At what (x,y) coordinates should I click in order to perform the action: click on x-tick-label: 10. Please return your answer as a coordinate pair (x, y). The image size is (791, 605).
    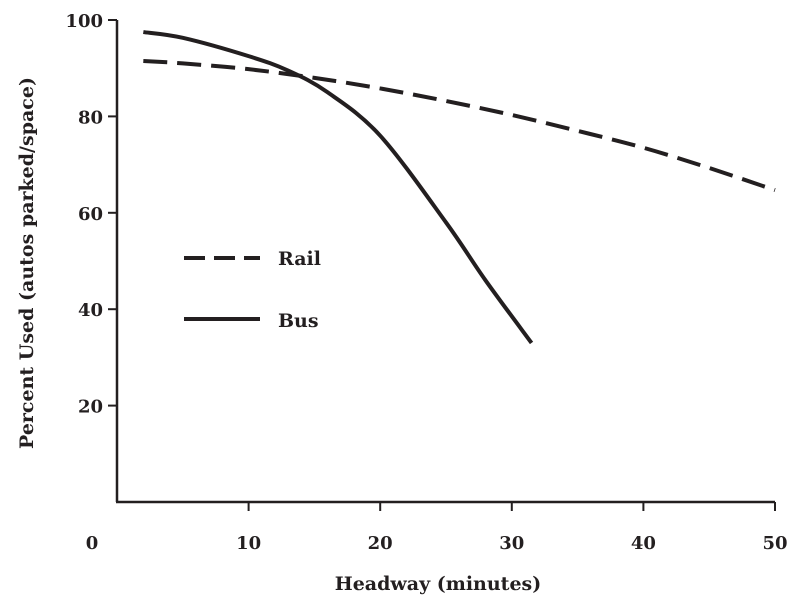
    Looking at the image, I should click on (248, 543).